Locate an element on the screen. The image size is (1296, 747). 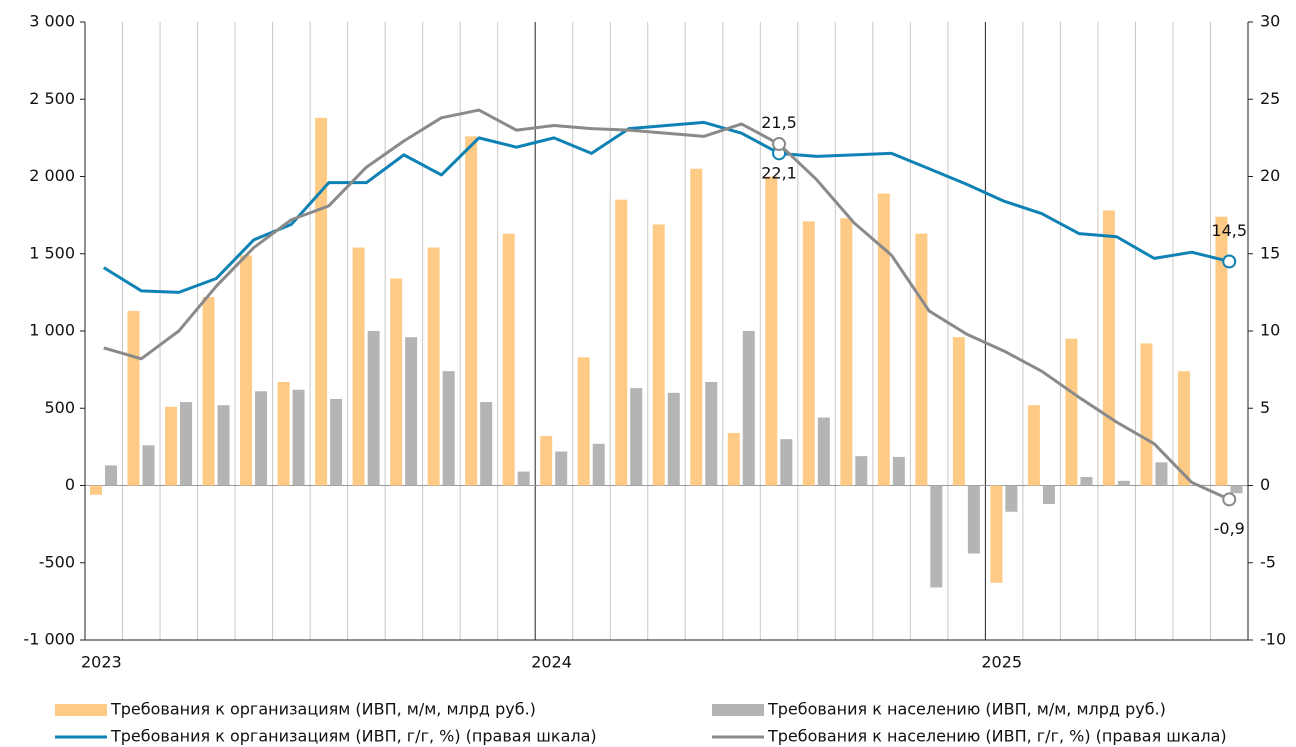
y-tick-label: 1 000 is located at coordinates (52, 330).